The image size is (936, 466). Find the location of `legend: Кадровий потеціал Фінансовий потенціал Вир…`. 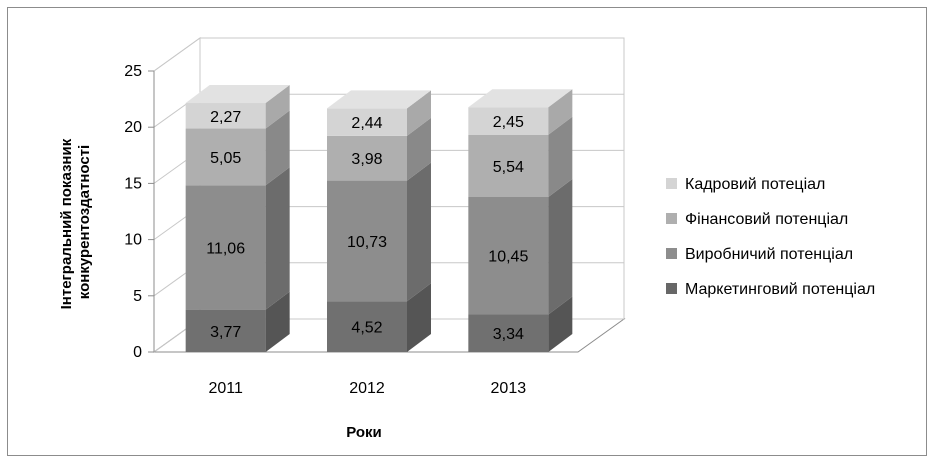

legend: Кадровий потеціал Фінансовий потенціал Вир… is located at coordinates (770, 237).